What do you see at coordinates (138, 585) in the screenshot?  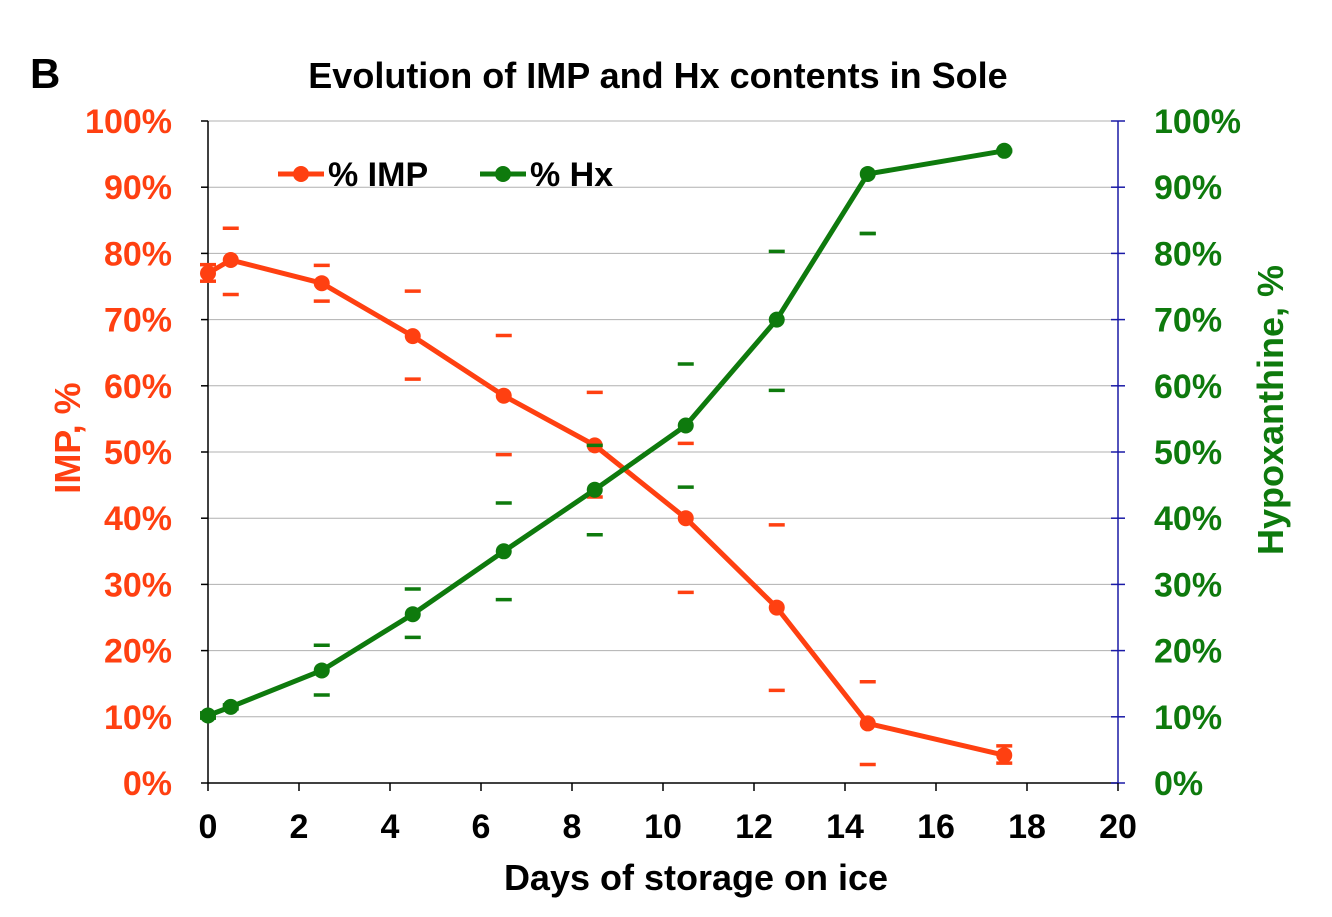 I see `left-tick-label: 30%` at bounding box center [138, 585].